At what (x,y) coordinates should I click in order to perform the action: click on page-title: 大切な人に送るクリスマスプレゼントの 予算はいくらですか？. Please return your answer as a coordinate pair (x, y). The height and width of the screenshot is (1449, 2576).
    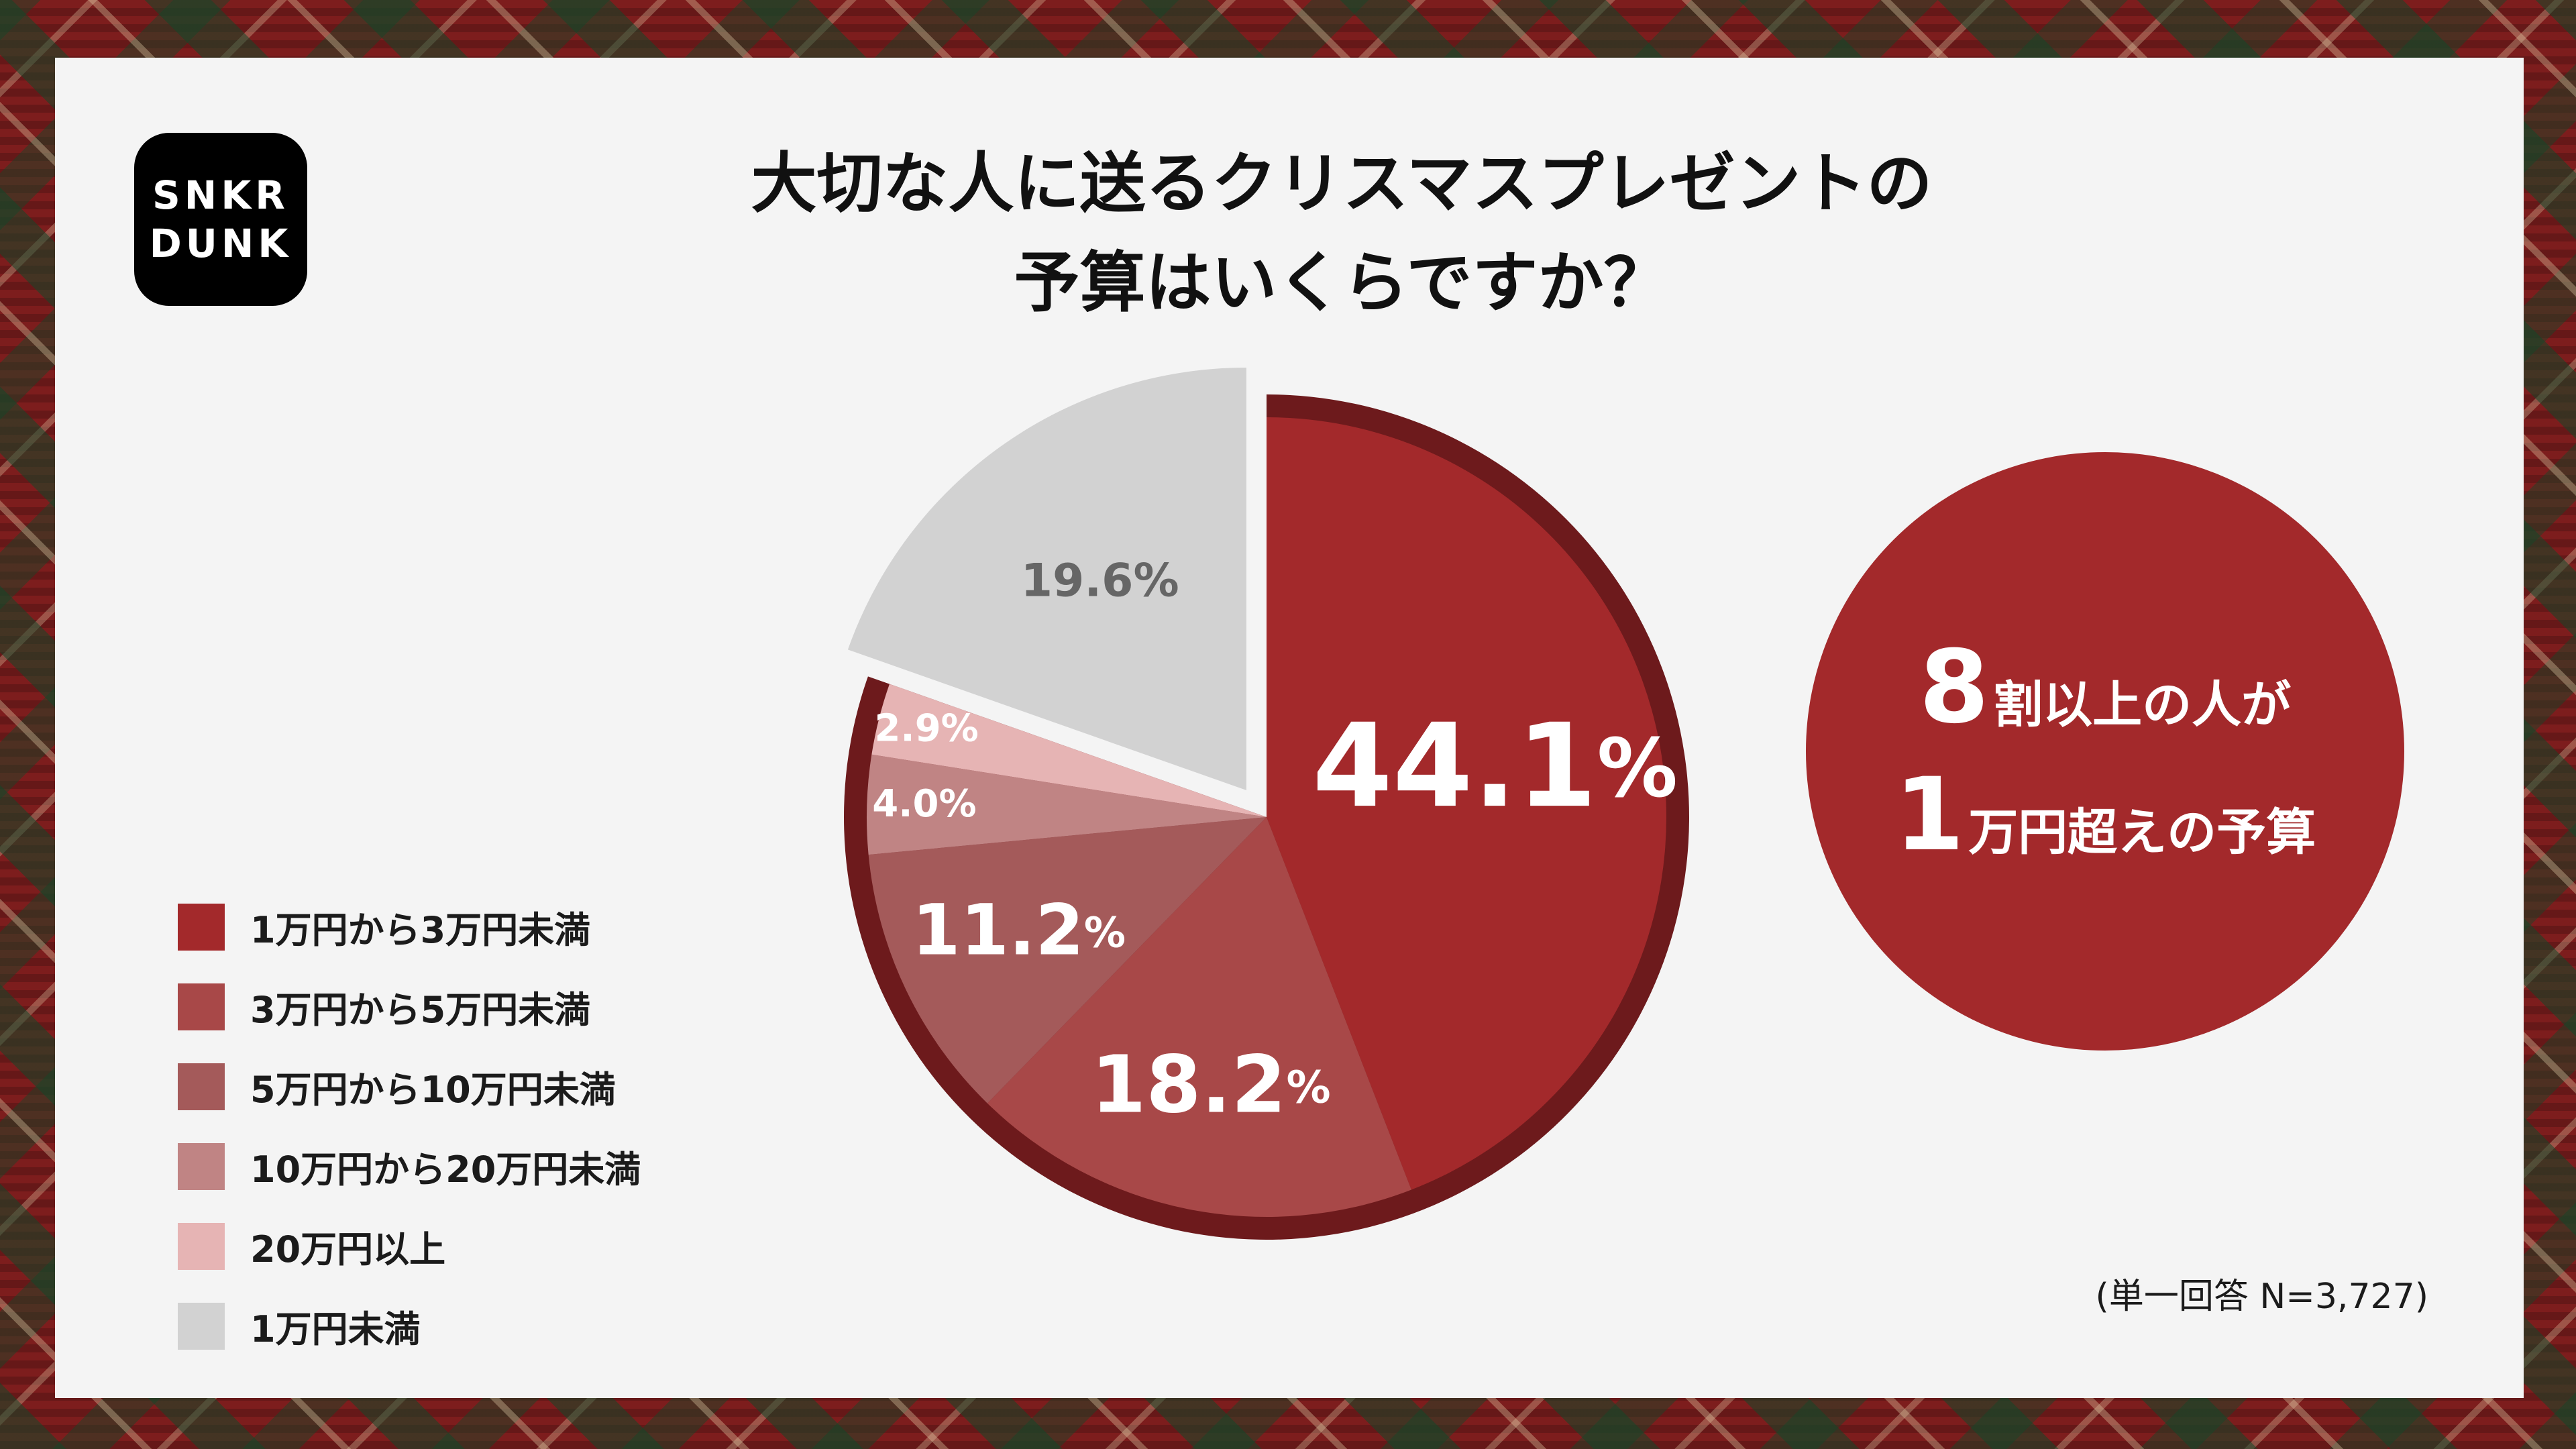
    Looking at the image, I should click on (1342, 233).